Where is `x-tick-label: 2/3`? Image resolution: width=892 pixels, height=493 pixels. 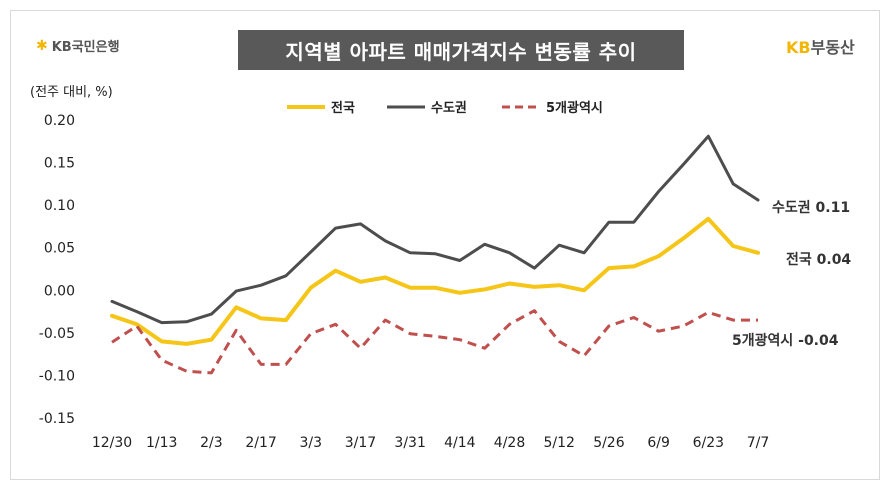 x-tick-label: 2/3 is located at coordinates (211, 443).